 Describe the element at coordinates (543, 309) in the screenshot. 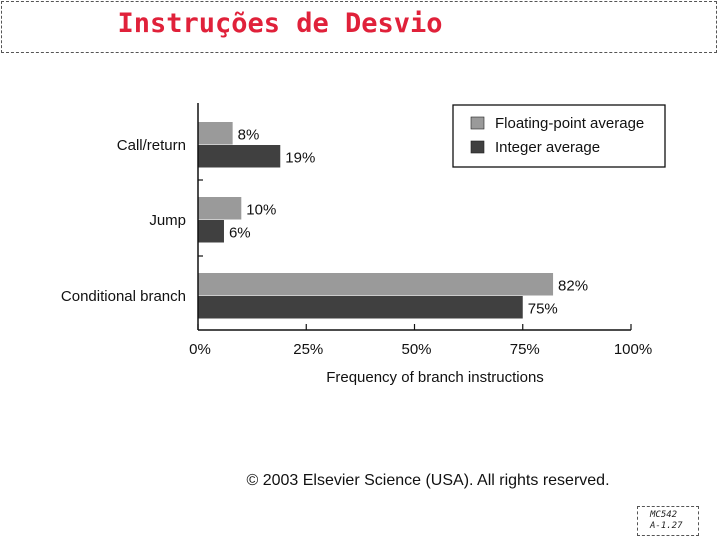

I see `bar-value-label-2-1: 75%` at that location.